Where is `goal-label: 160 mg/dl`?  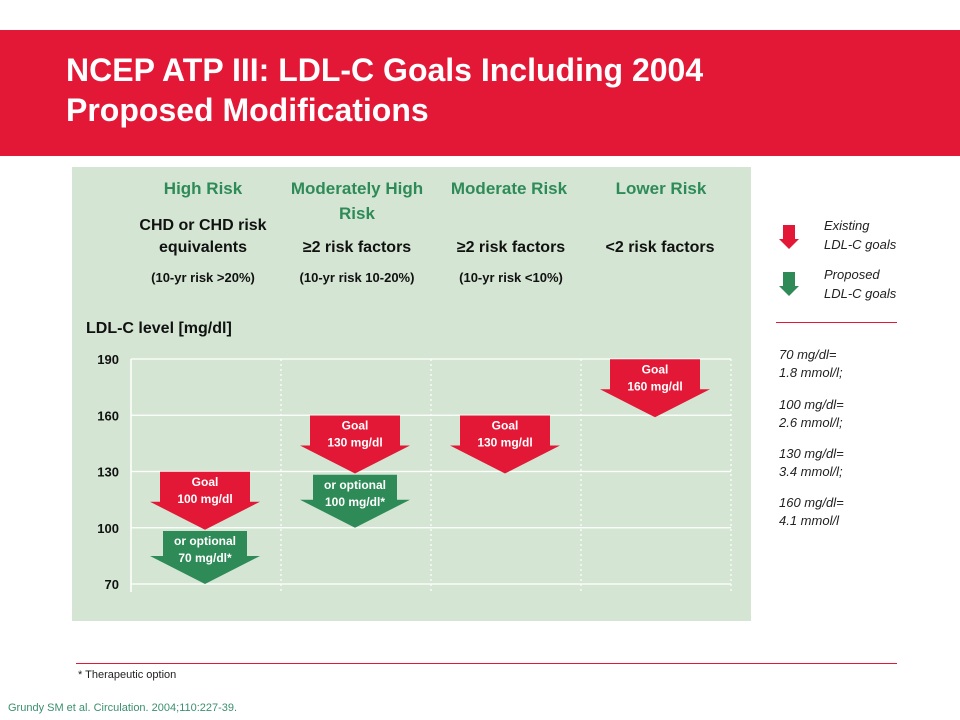
goal-label: 160 mg/dl is located at coordinates (654, 386).